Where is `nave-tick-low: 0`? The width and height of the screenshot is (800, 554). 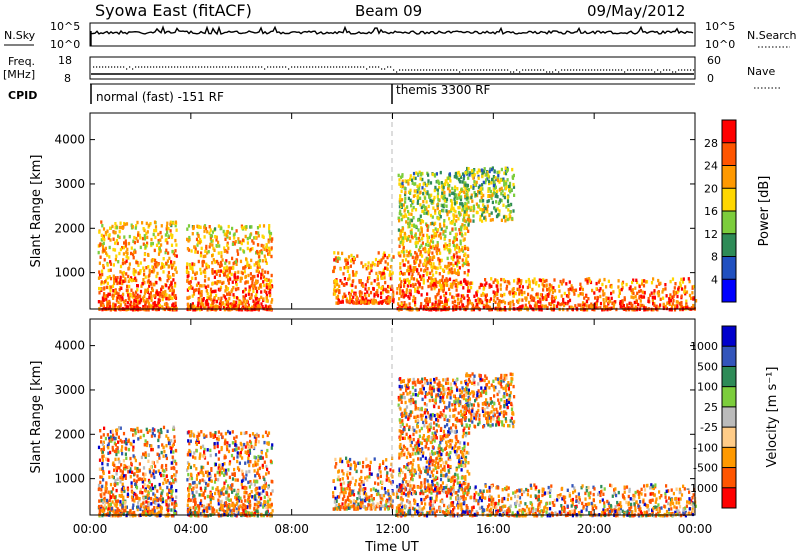
nave-tick-low: 0 is located at coordinates (710, 78).